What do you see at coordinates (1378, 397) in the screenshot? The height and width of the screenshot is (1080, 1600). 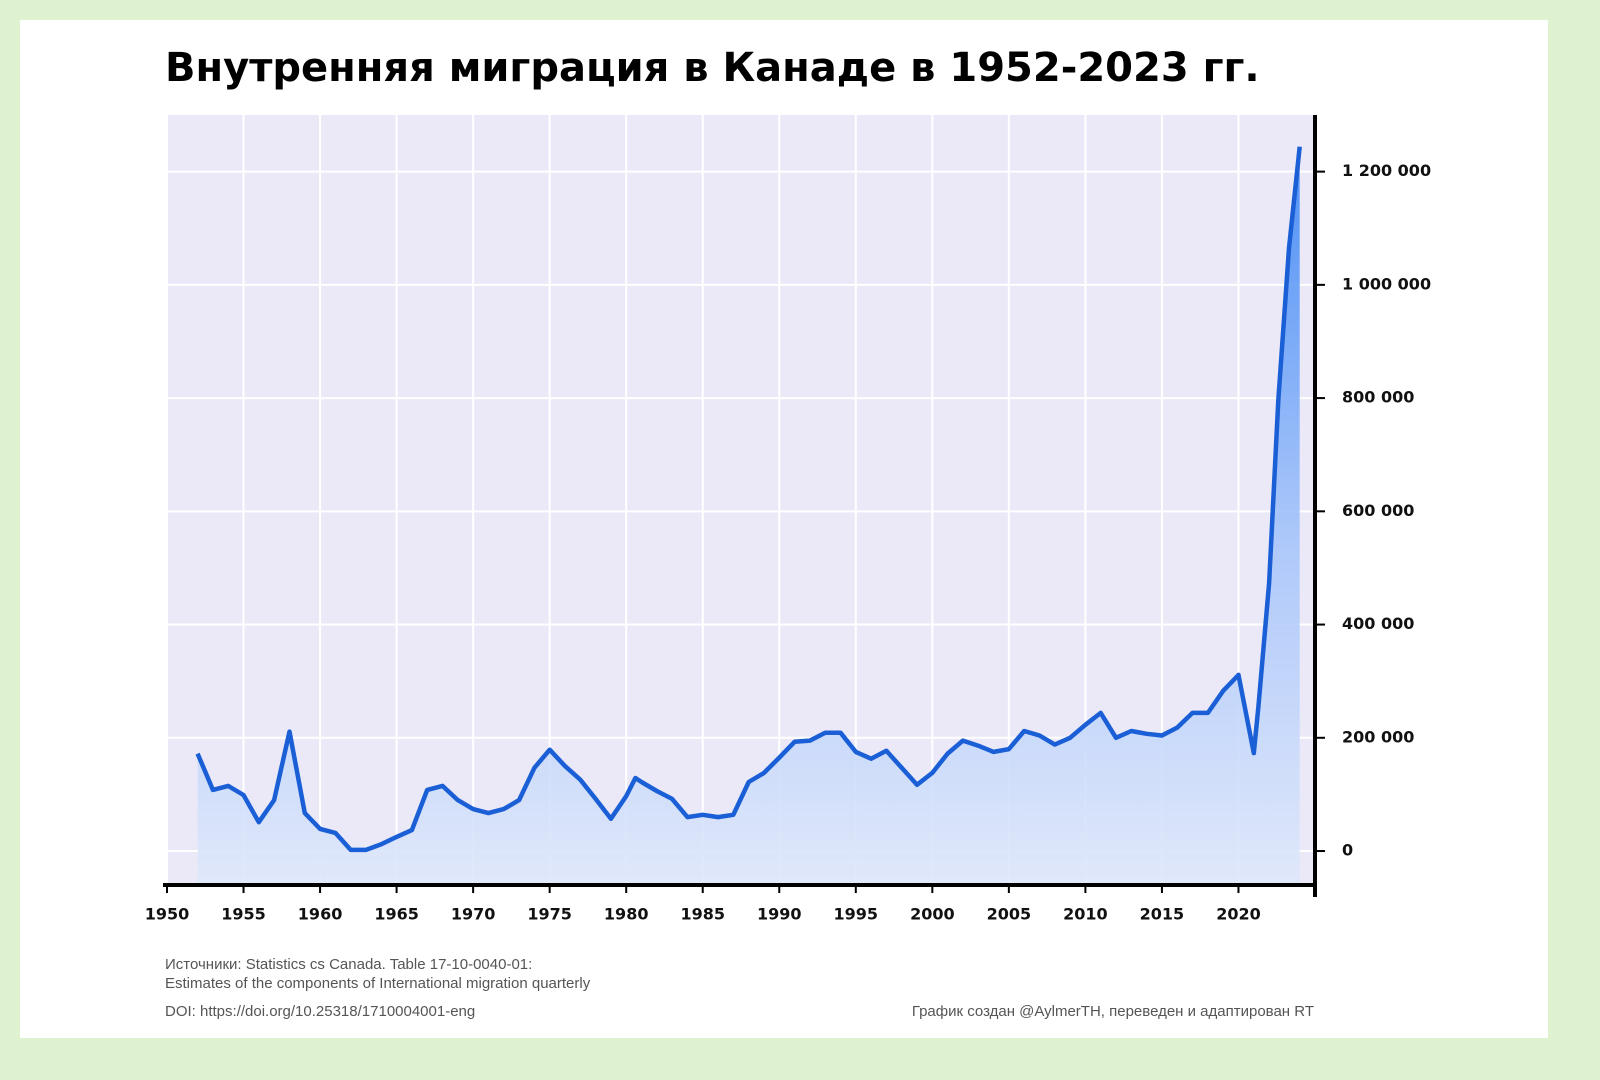 I see `y-tick-label: 800 000` at bounding box center [1378, 397].